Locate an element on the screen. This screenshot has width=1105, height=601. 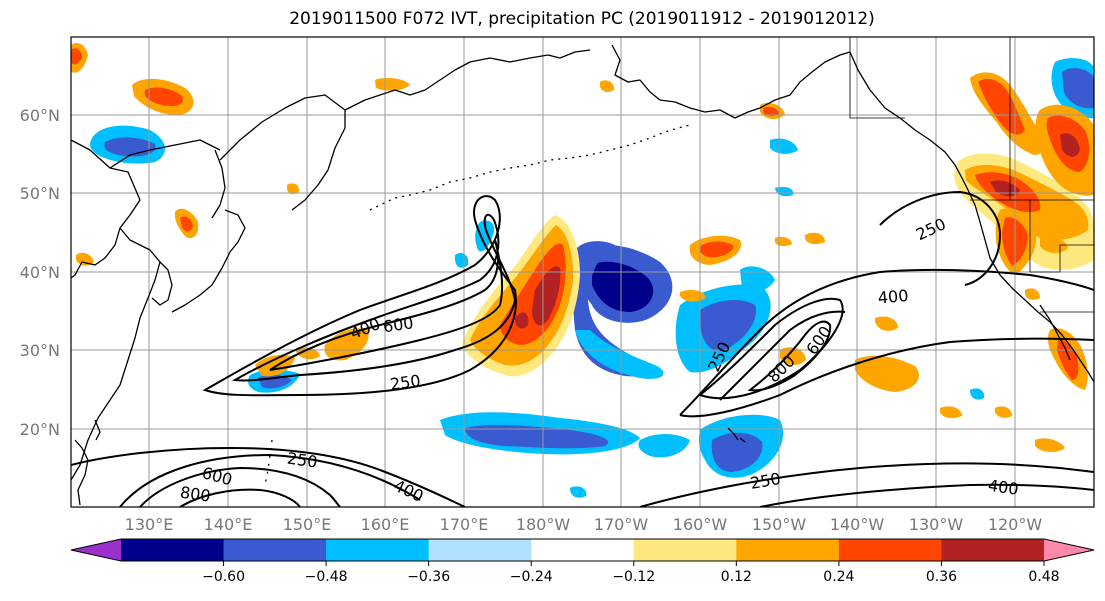
latitude-labels: 60°N 50°N 40°N 30°N 20°N is located at coordinates (40, 272).